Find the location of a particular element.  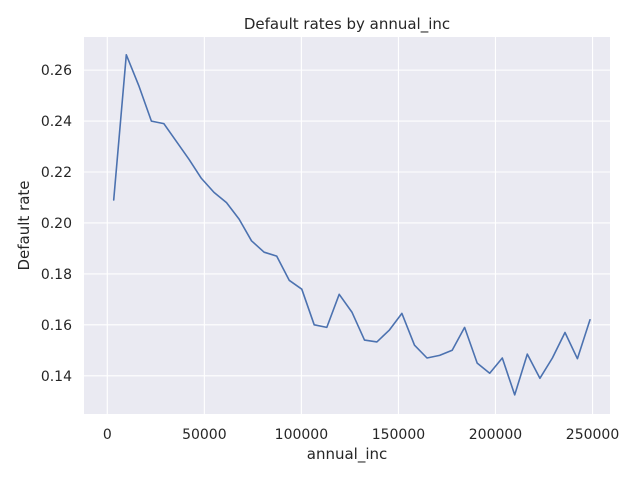

x-tick-label: 150000 is located at coordinates (398, 435).